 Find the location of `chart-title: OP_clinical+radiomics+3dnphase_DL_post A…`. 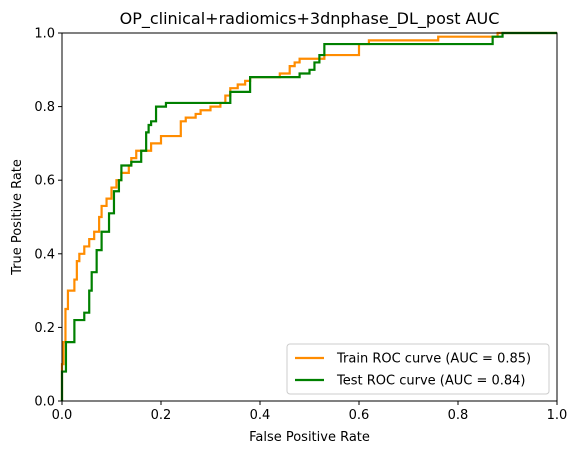

chart-title: OP_clinical+radiomics+3dnphase_DL_post A… is located at coordinates (310, 19).